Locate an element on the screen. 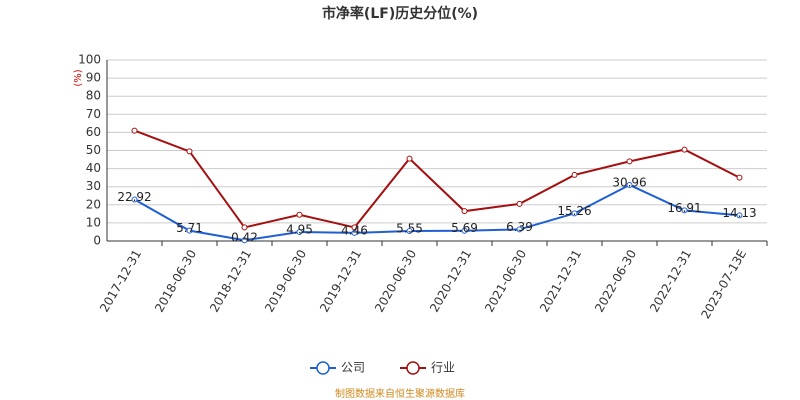  data-label: 6.39 is located at coordinates (519, 227).